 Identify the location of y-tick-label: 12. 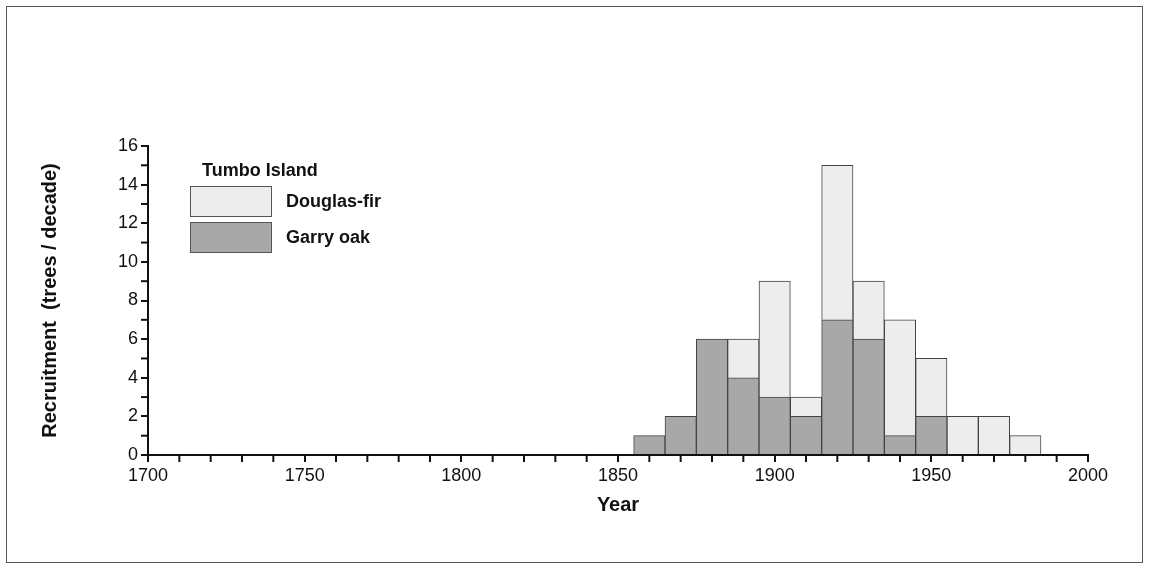
(127, 222).